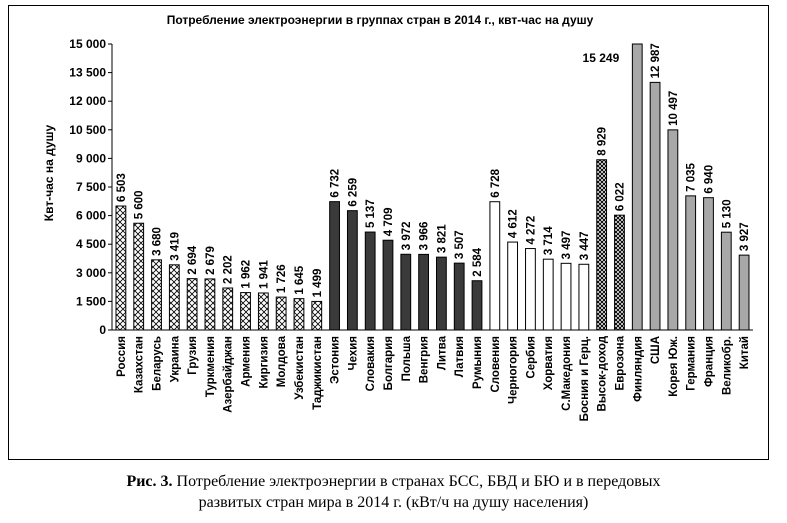 Image resolution: width=787 pixels, height=523 pixels. I want to click on bar-value-label: 3 966, so click(425, 236).